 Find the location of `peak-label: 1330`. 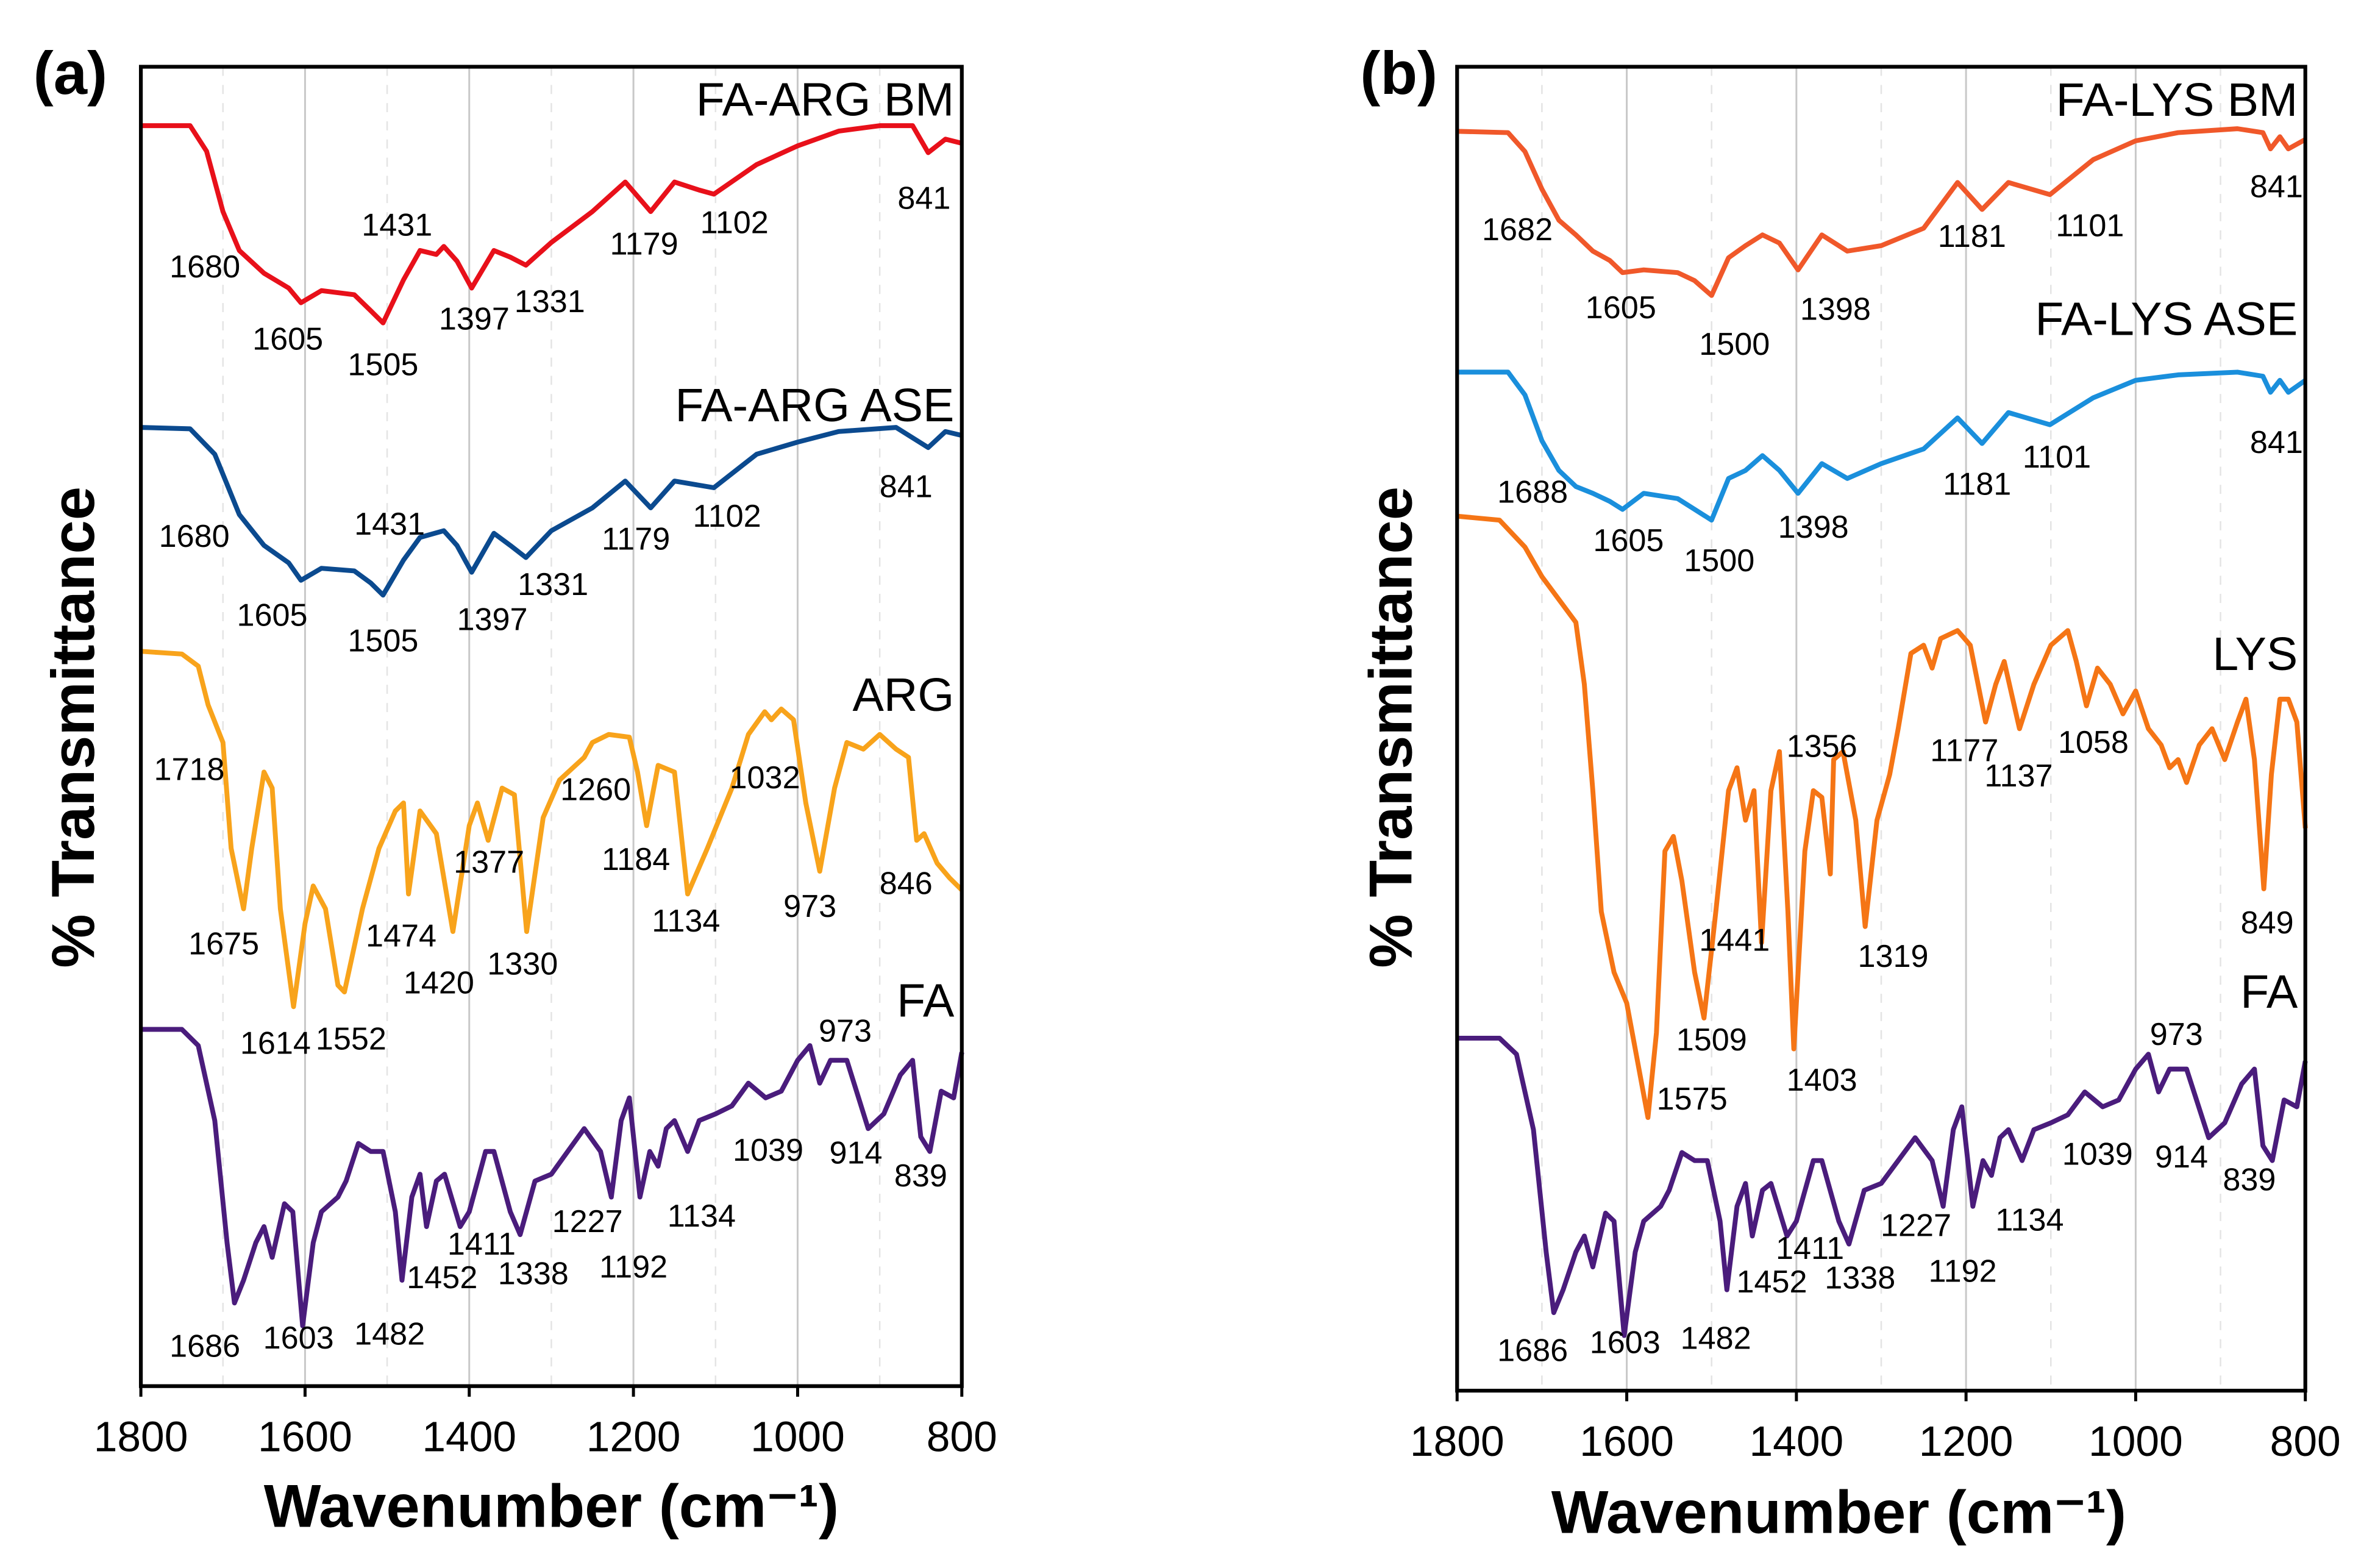

peak-label: 1330 is located at coordinates (522, 965).